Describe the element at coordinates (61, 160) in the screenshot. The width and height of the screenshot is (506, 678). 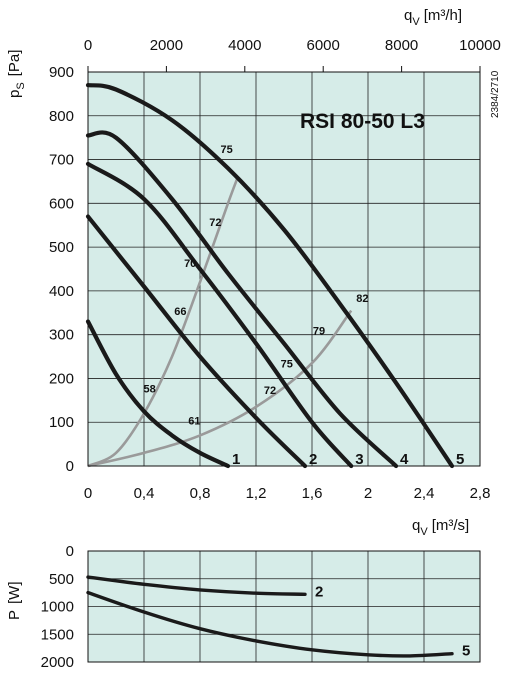
I see `y-tick-label: 700` at that location.